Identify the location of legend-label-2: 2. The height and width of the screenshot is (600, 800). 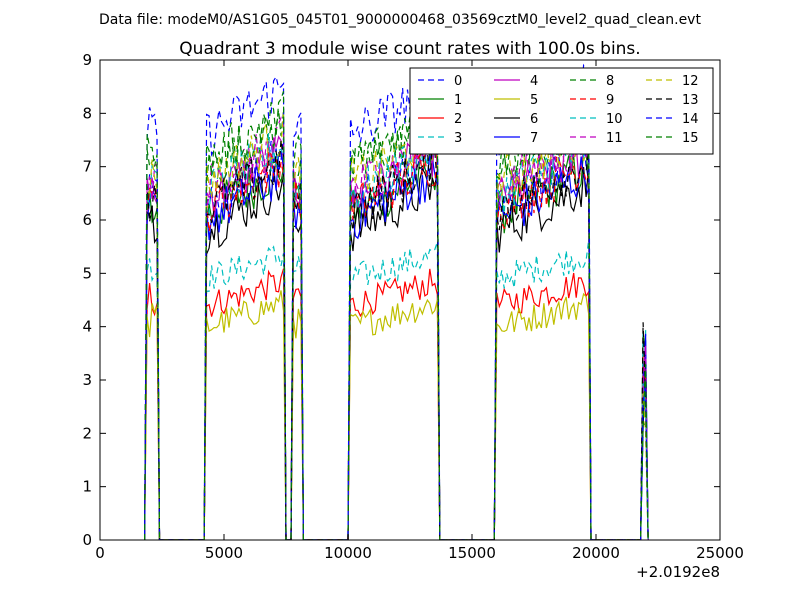
(458, 119).